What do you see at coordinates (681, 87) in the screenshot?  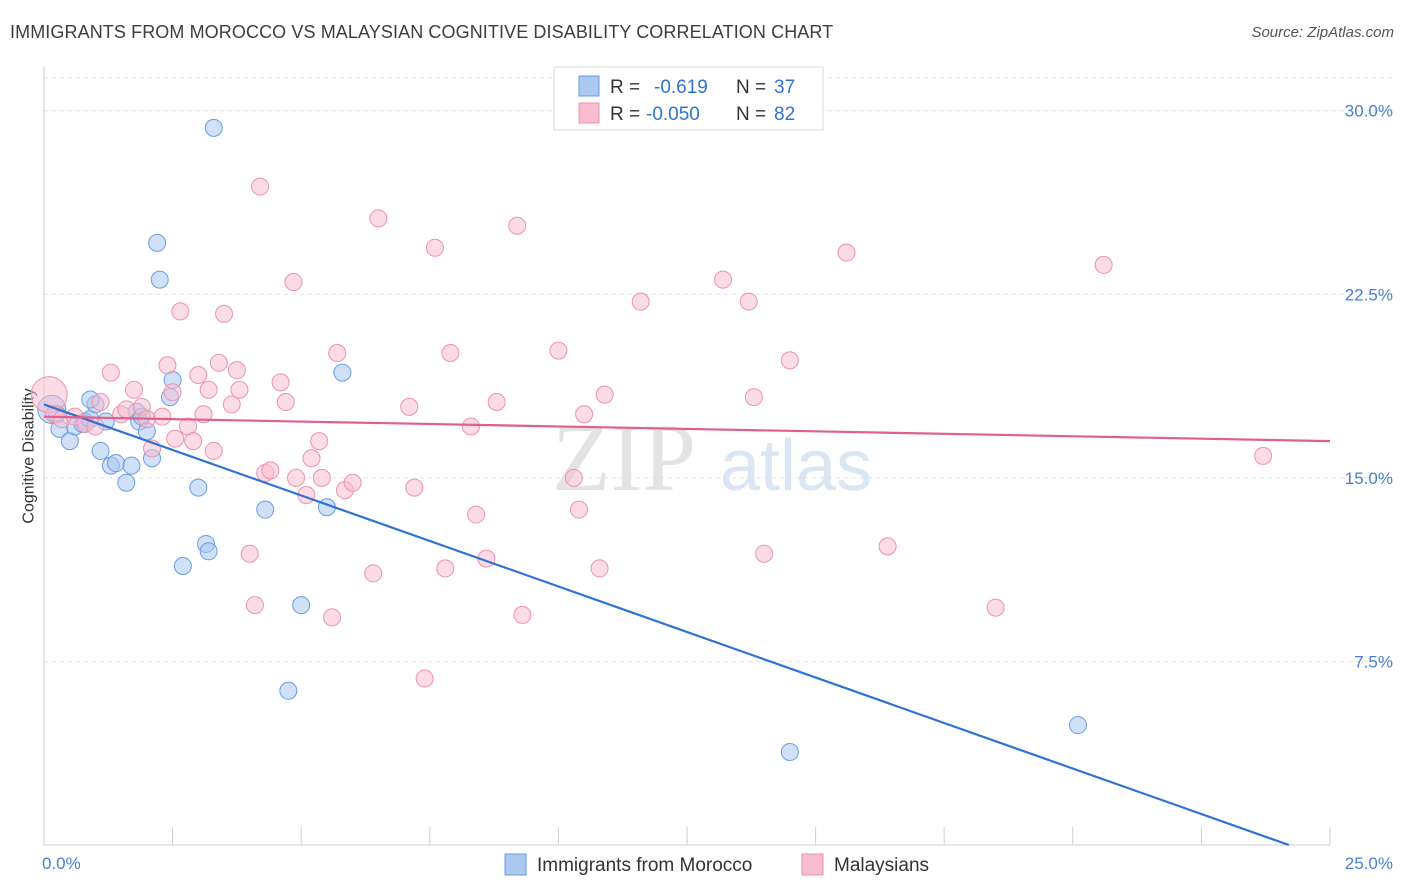 I see `legend-r-value-1: -0.619` at bounding box center [681, 87].